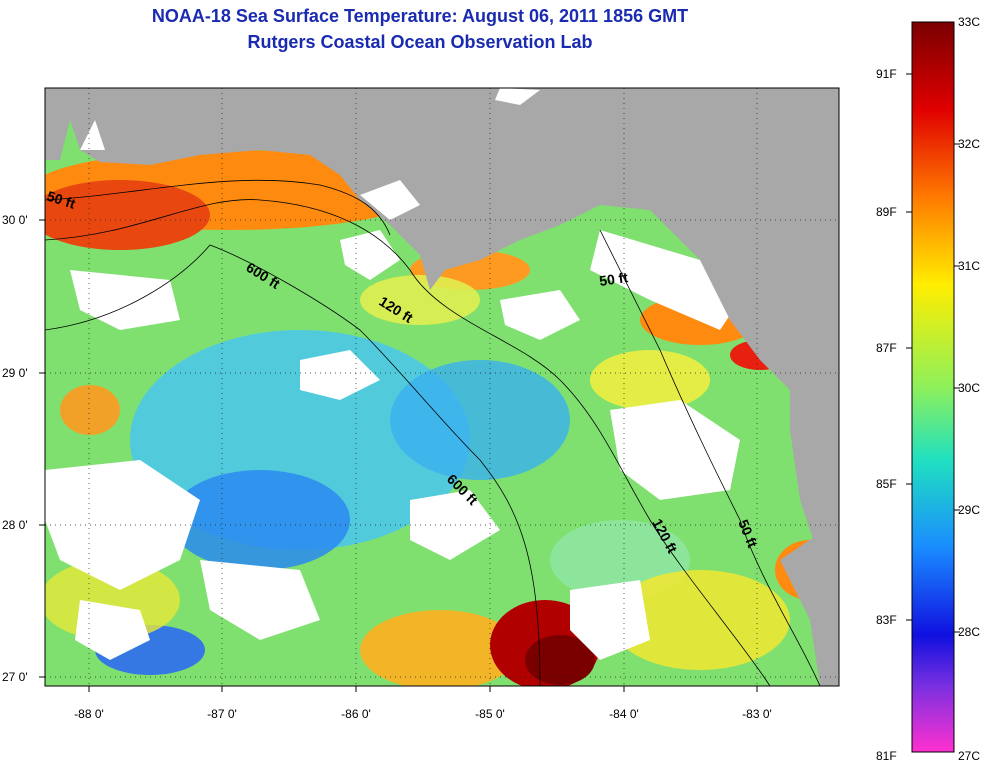 This screenshot has height=770, width=992. I want to click on colorbar-celsius-label: 27C, so click(969, 756).